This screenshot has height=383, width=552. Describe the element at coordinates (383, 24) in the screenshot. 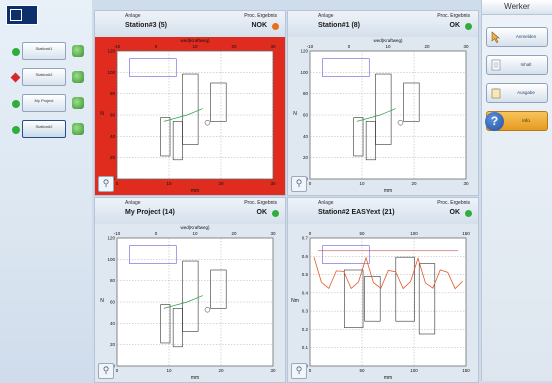

I see `panel-header: Anlage Station#1 (8) Proc. Ergebnis OK` at that location.